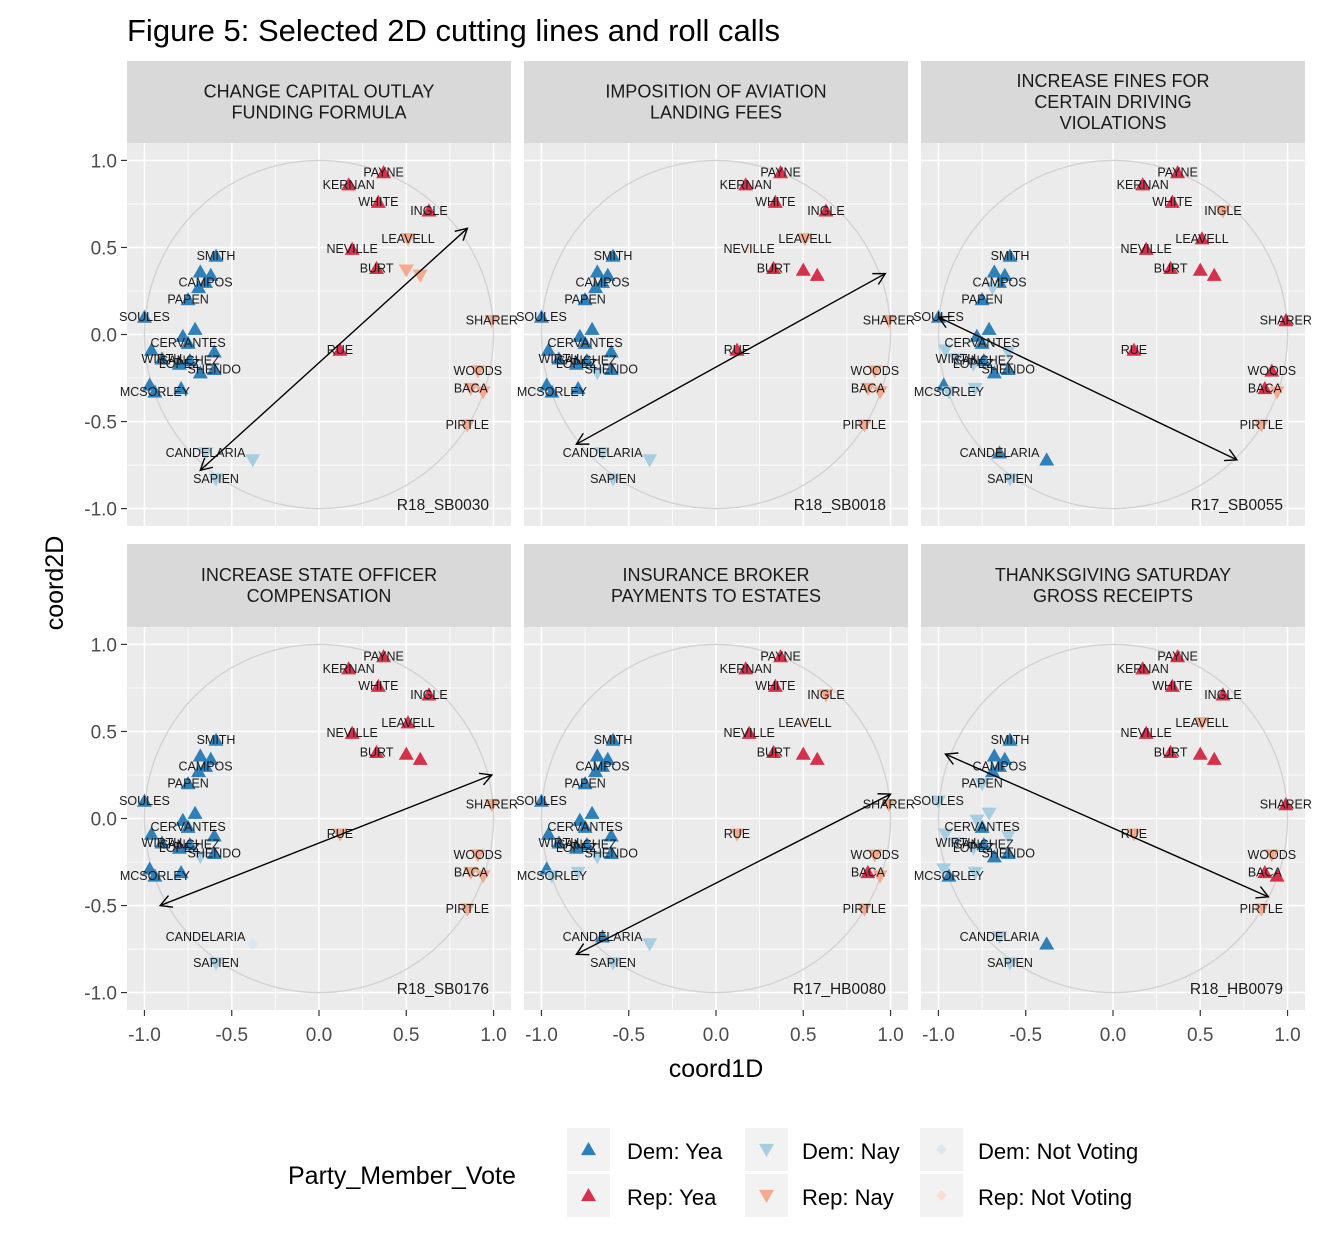 The width and height of the screenshot is (1344, 1253). I want to click on legislator-label: SMITH, so click(216, 740).